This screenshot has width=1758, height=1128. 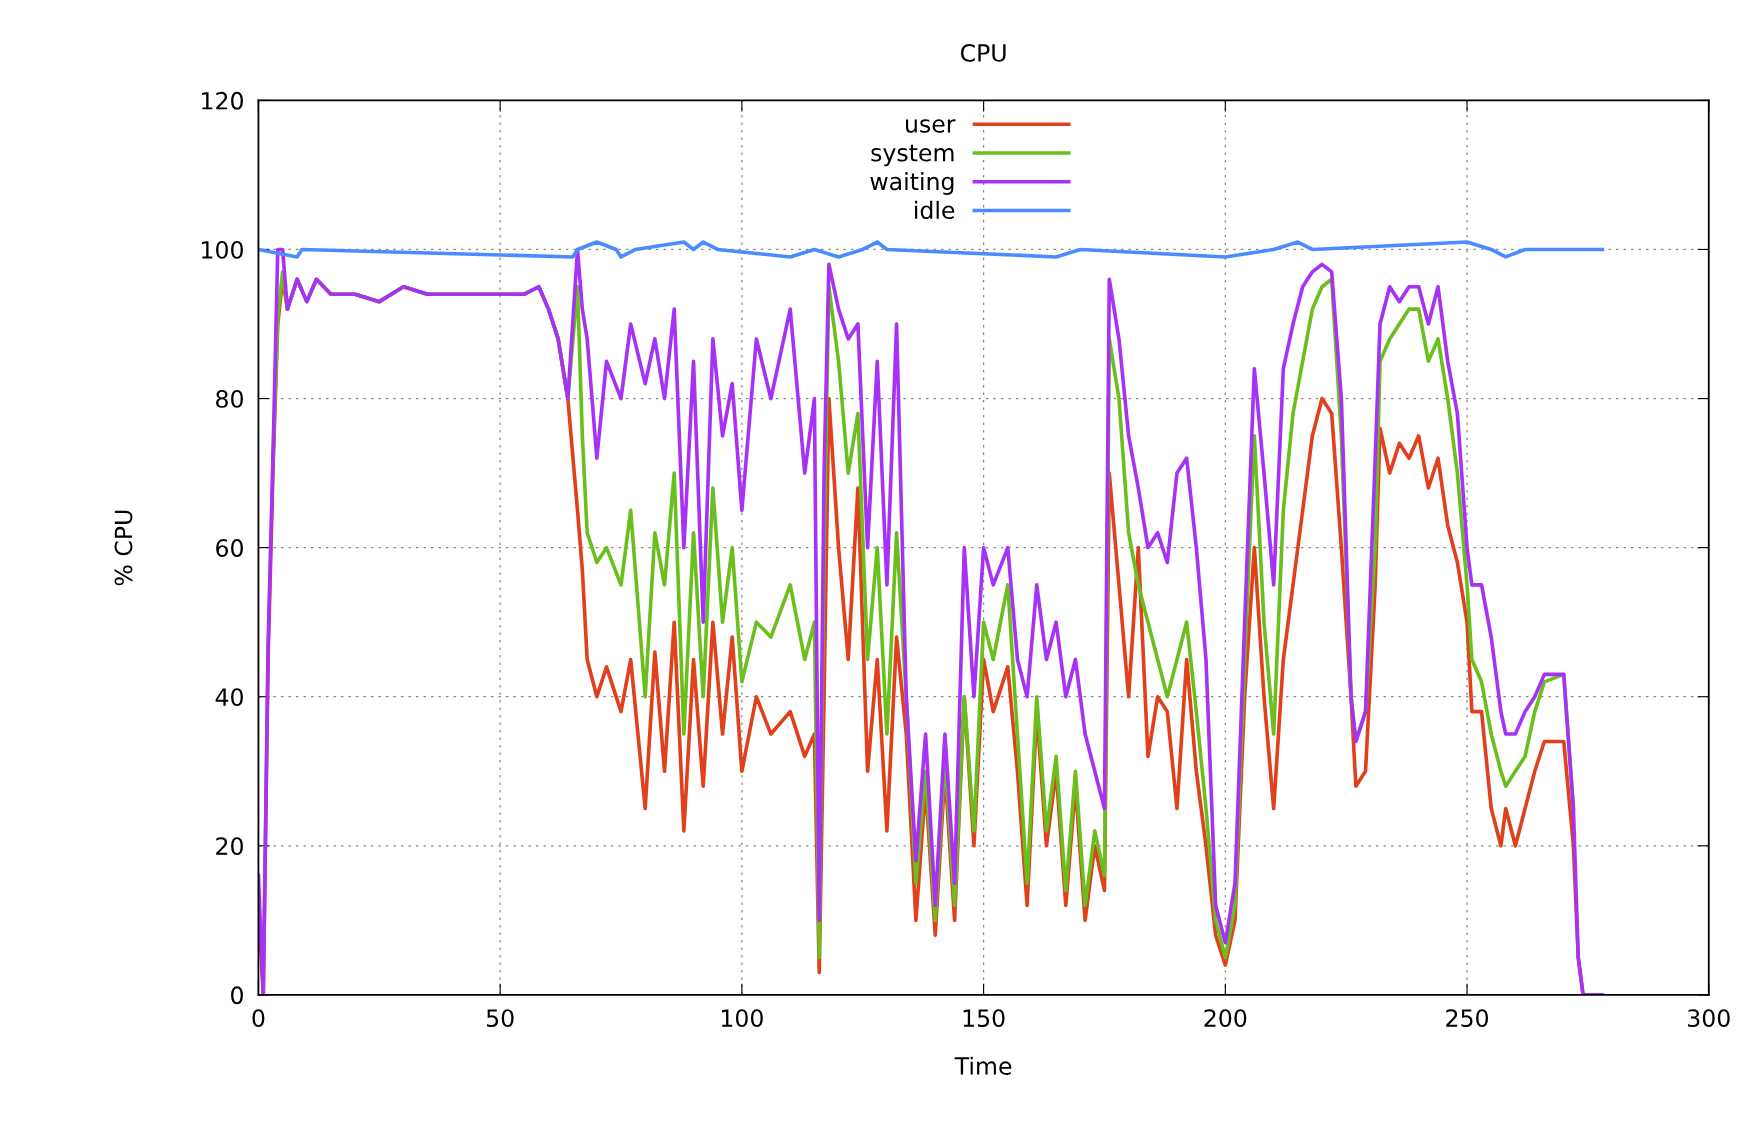 I want to click on y-tick-label: 120, so click(x=222, y=100).